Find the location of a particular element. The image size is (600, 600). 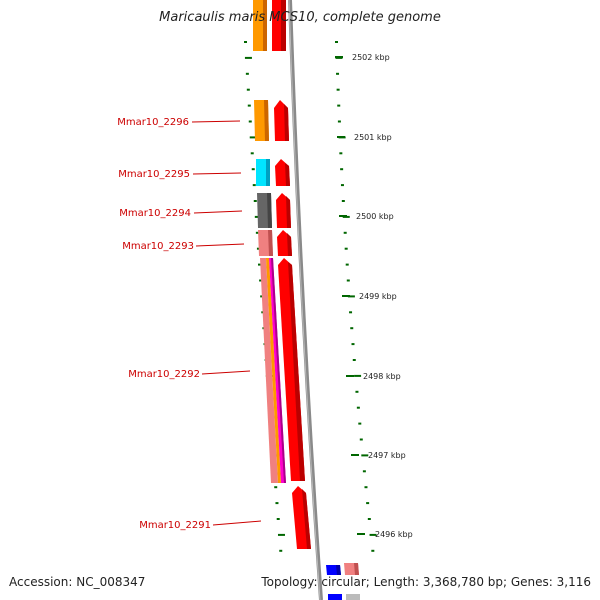

cog-bar-2292-pink is located at coordinates (269, 370).